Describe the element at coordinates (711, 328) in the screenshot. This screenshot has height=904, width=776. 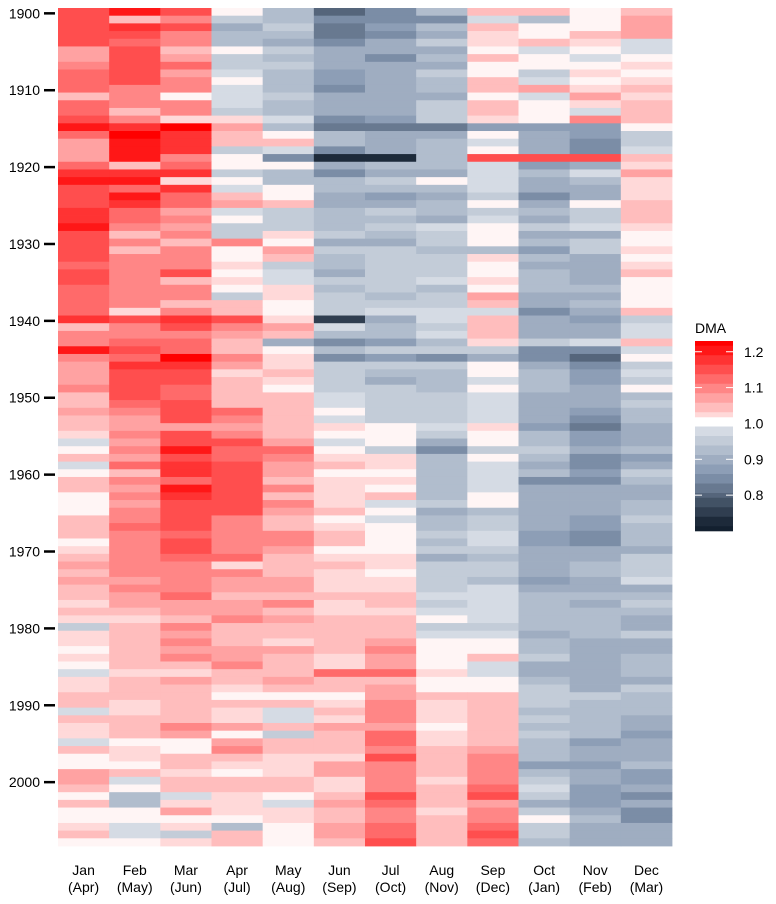
I see `legend-title: DMA` at that location.